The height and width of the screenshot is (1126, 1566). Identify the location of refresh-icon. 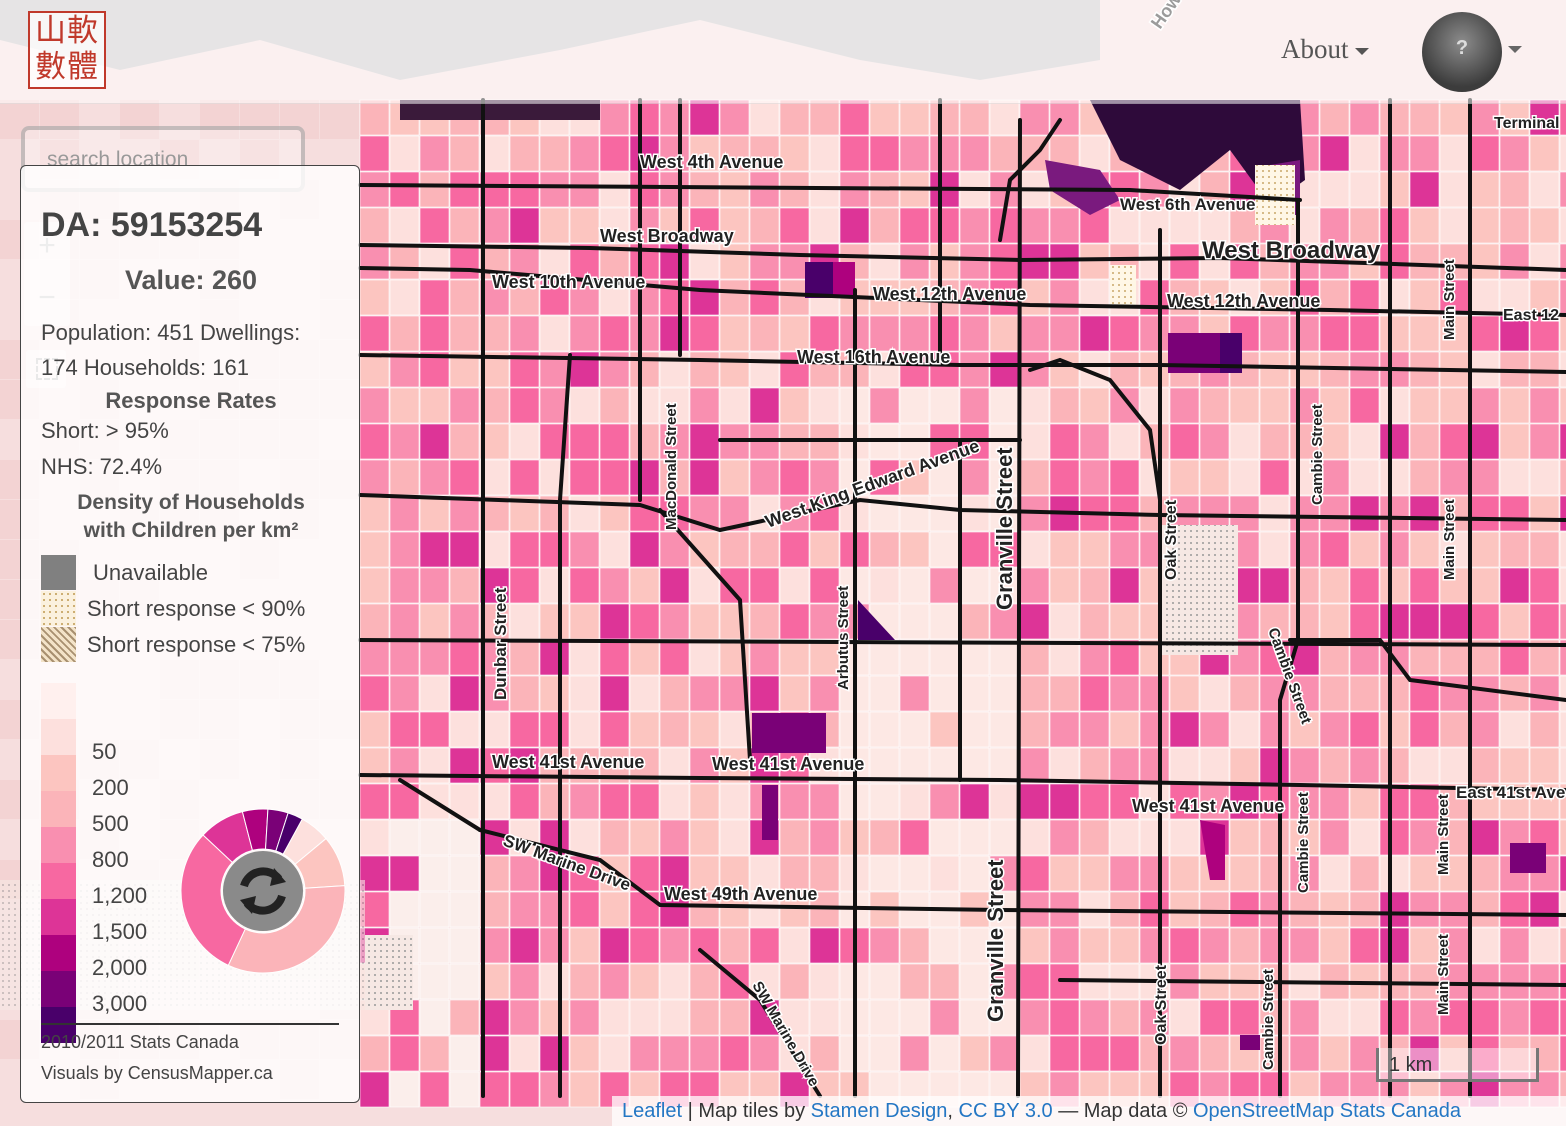
(263, 891).